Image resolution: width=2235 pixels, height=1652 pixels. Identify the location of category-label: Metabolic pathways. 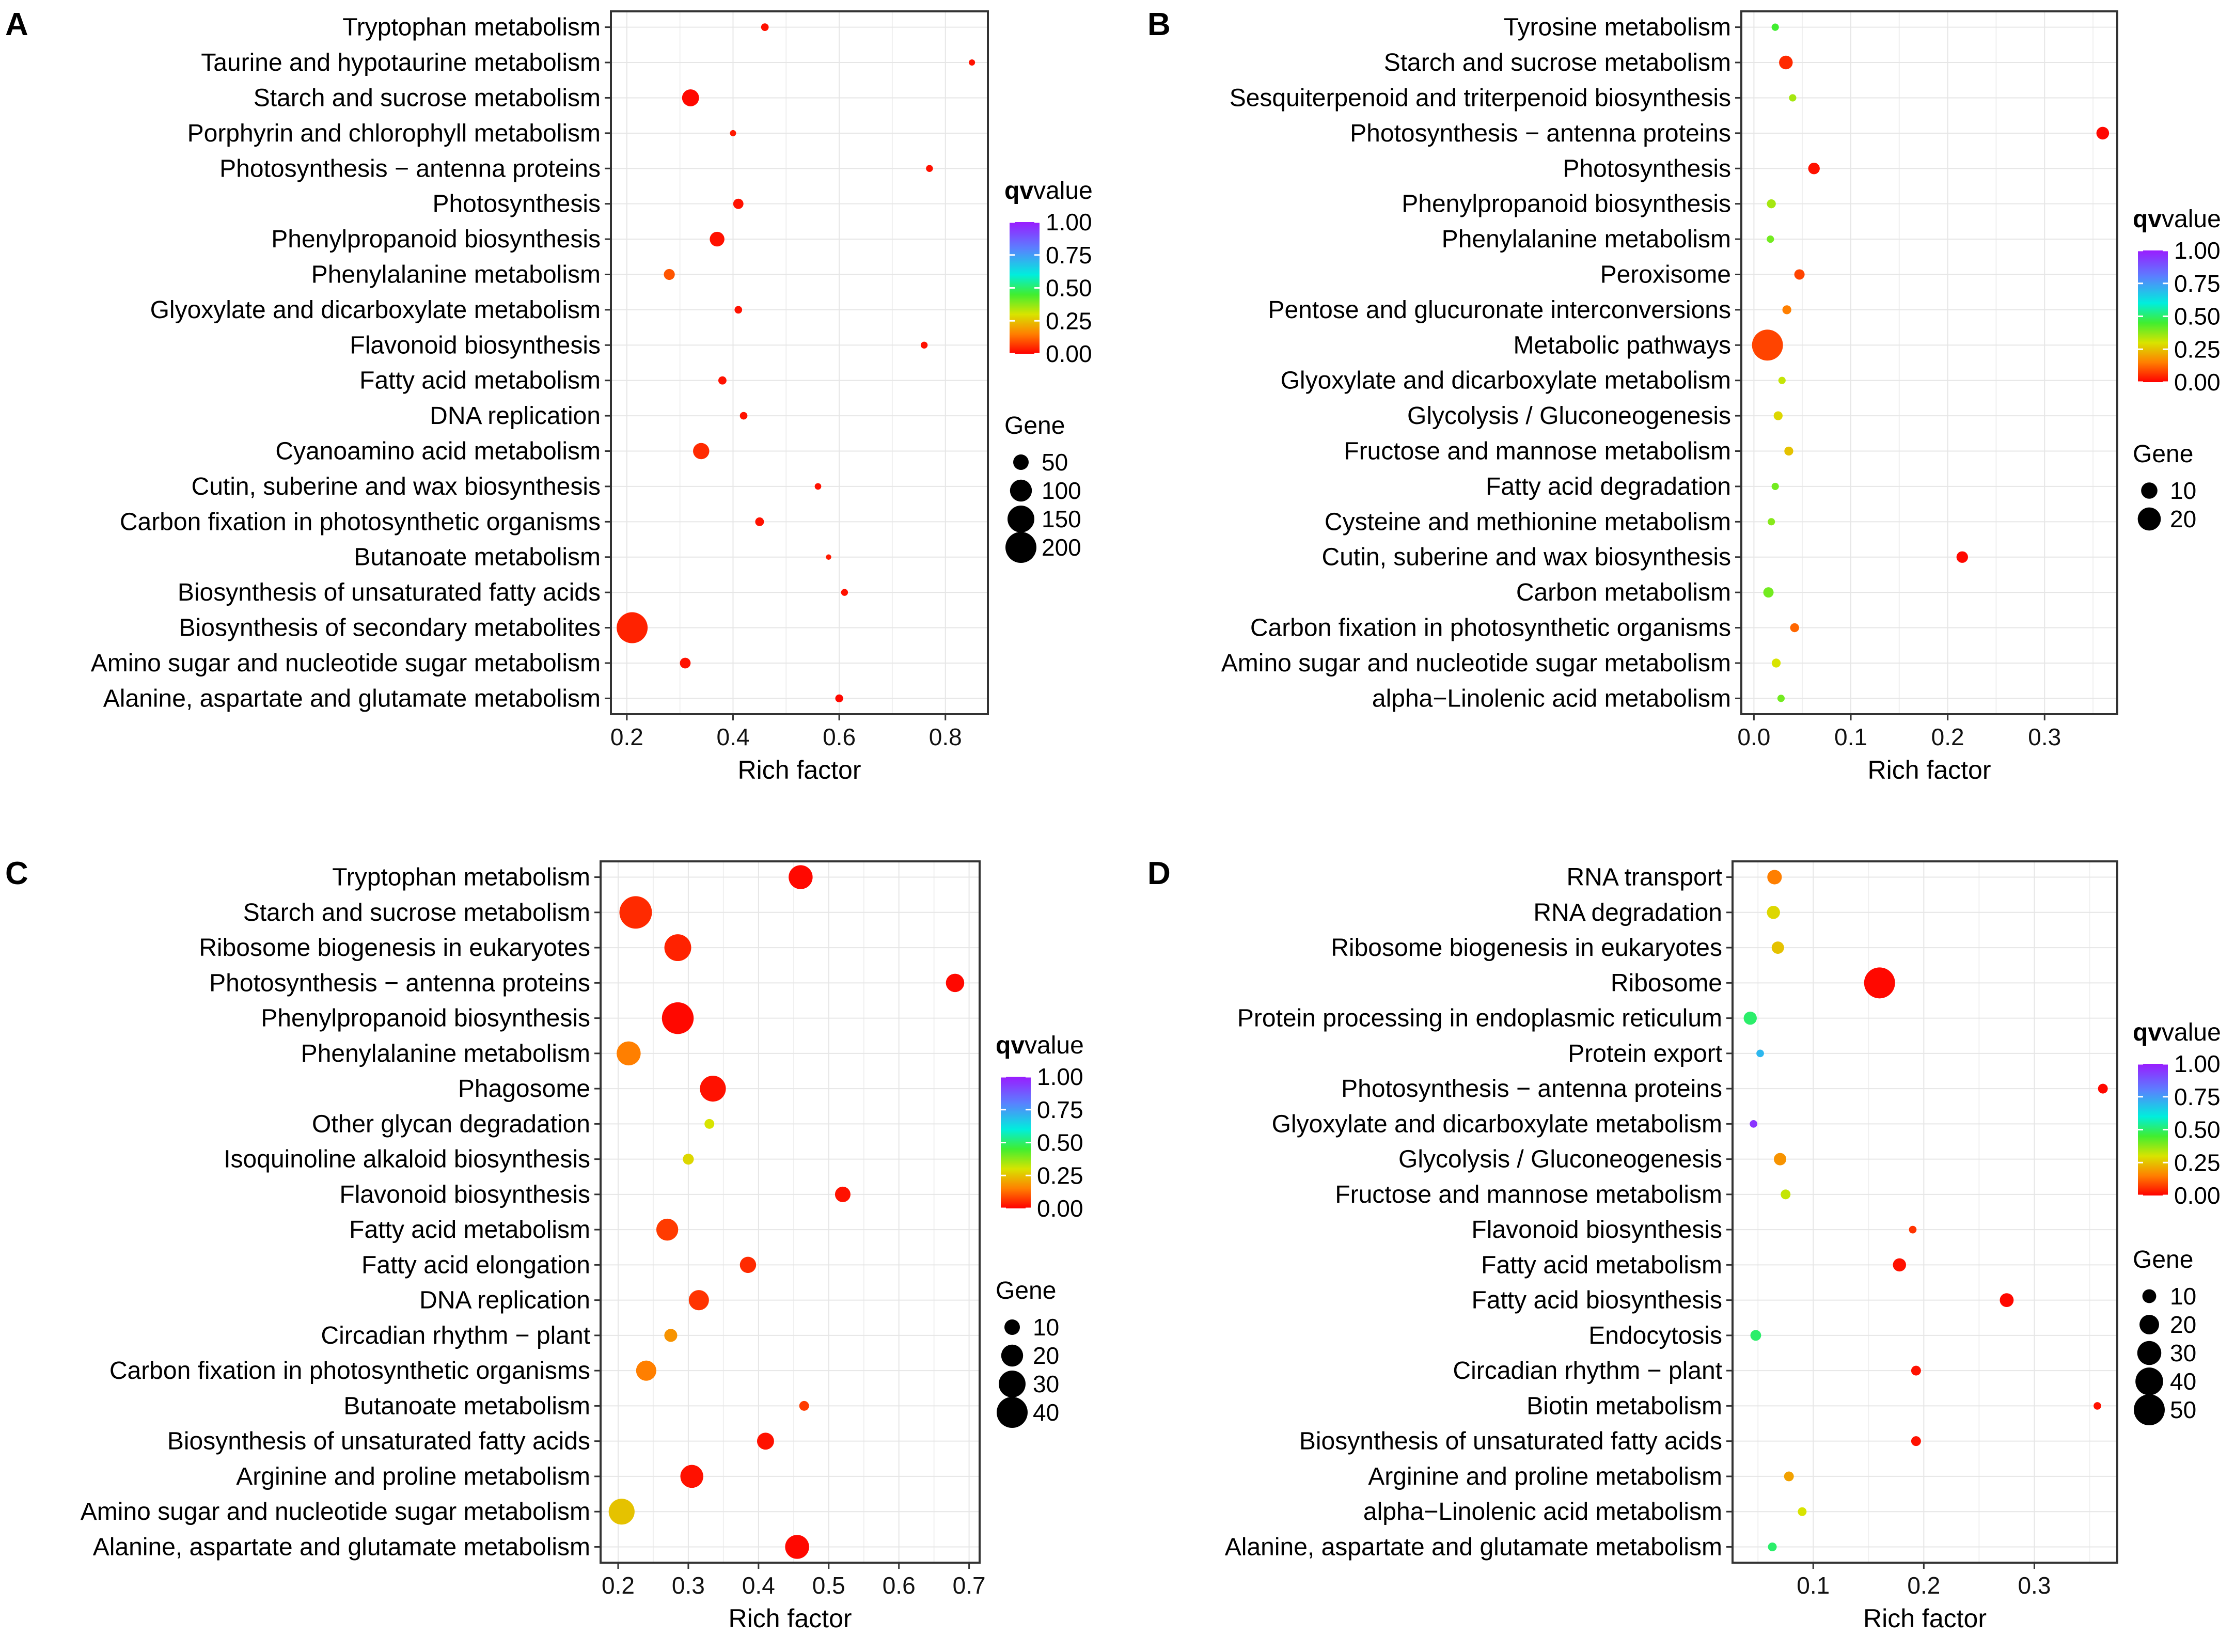
(1622, 345).